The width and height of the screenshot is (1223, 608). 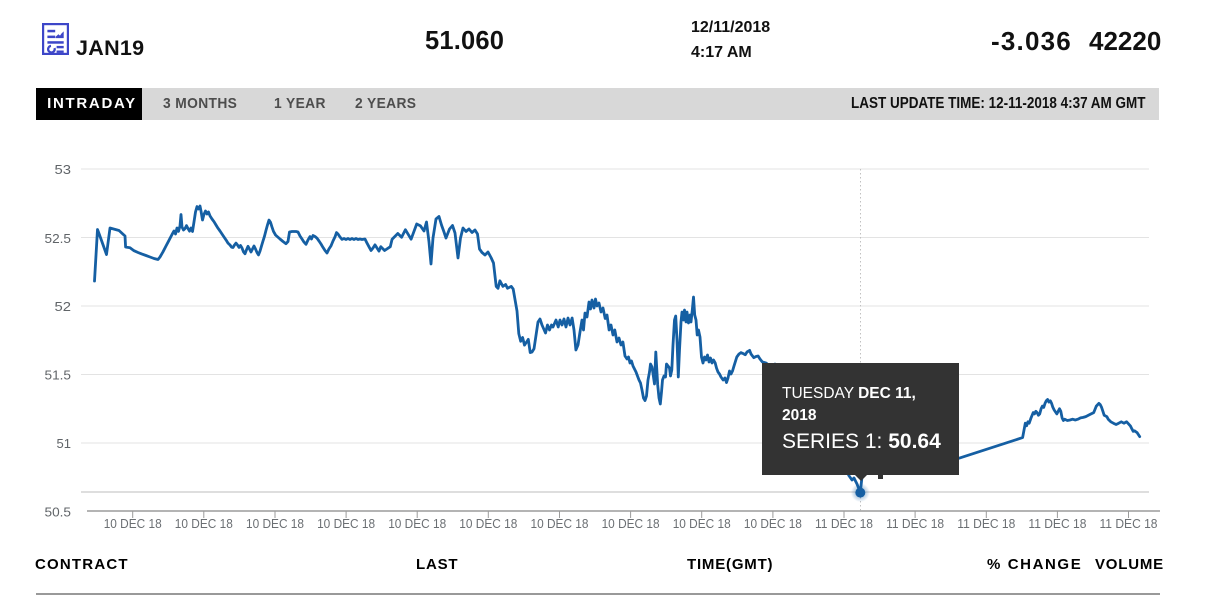 I want to click on svg-text: 50.5, so click(x=58, y=512).